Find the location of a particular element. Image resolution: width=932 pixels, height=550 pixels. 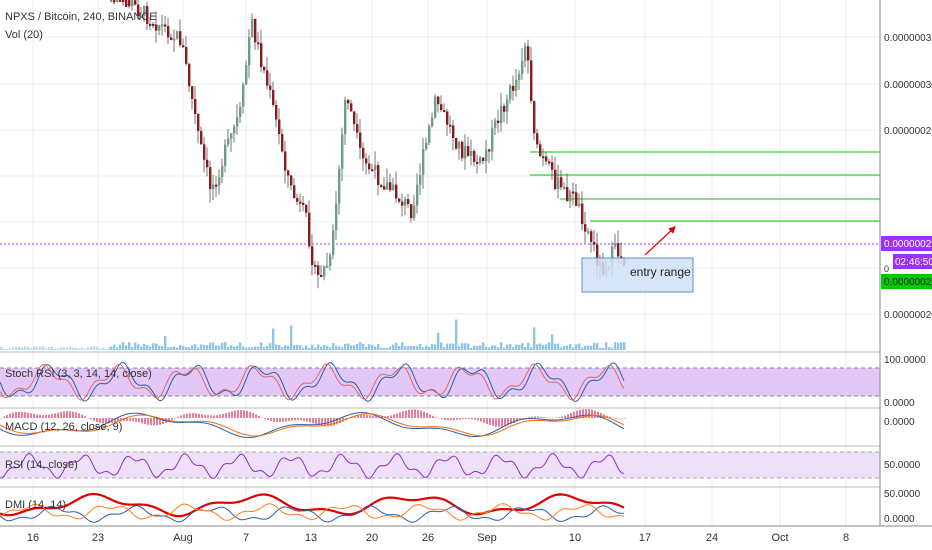

time-tick: 16 is located at coordinates (33, 538).